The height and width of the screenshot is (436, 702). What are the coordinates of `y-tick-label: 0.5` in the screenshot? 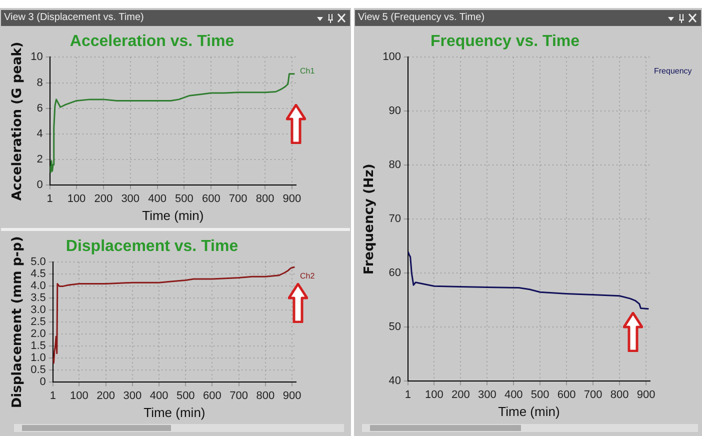 It's located at (38, 370).